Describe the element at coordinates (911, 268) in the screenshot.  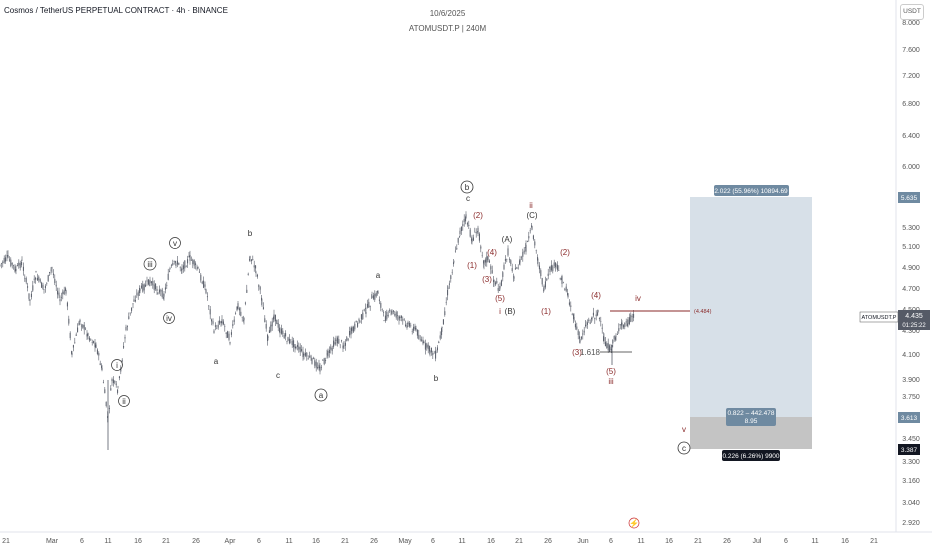
I see `price-tick-label: 4.900` at that location.